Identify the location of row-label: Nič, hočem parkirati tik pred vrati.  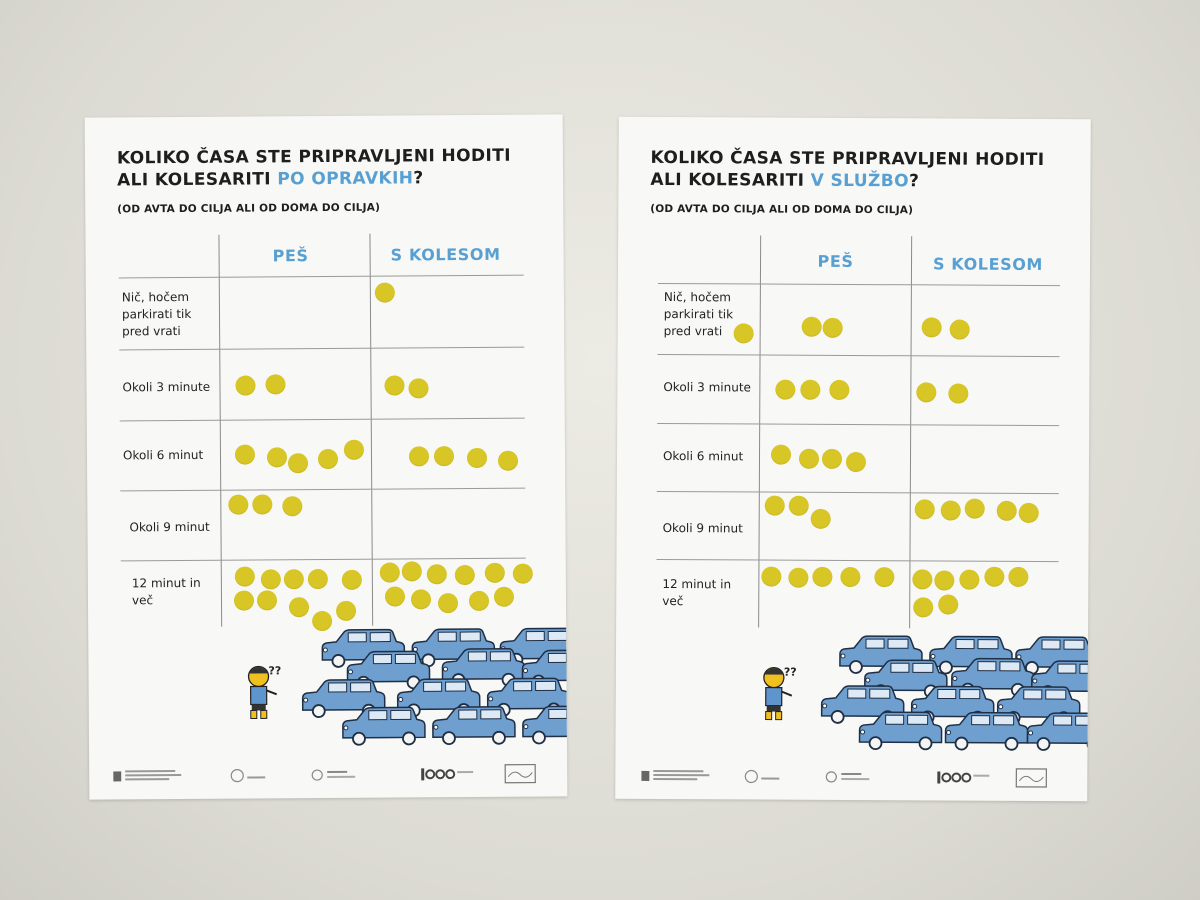
(156, 314).